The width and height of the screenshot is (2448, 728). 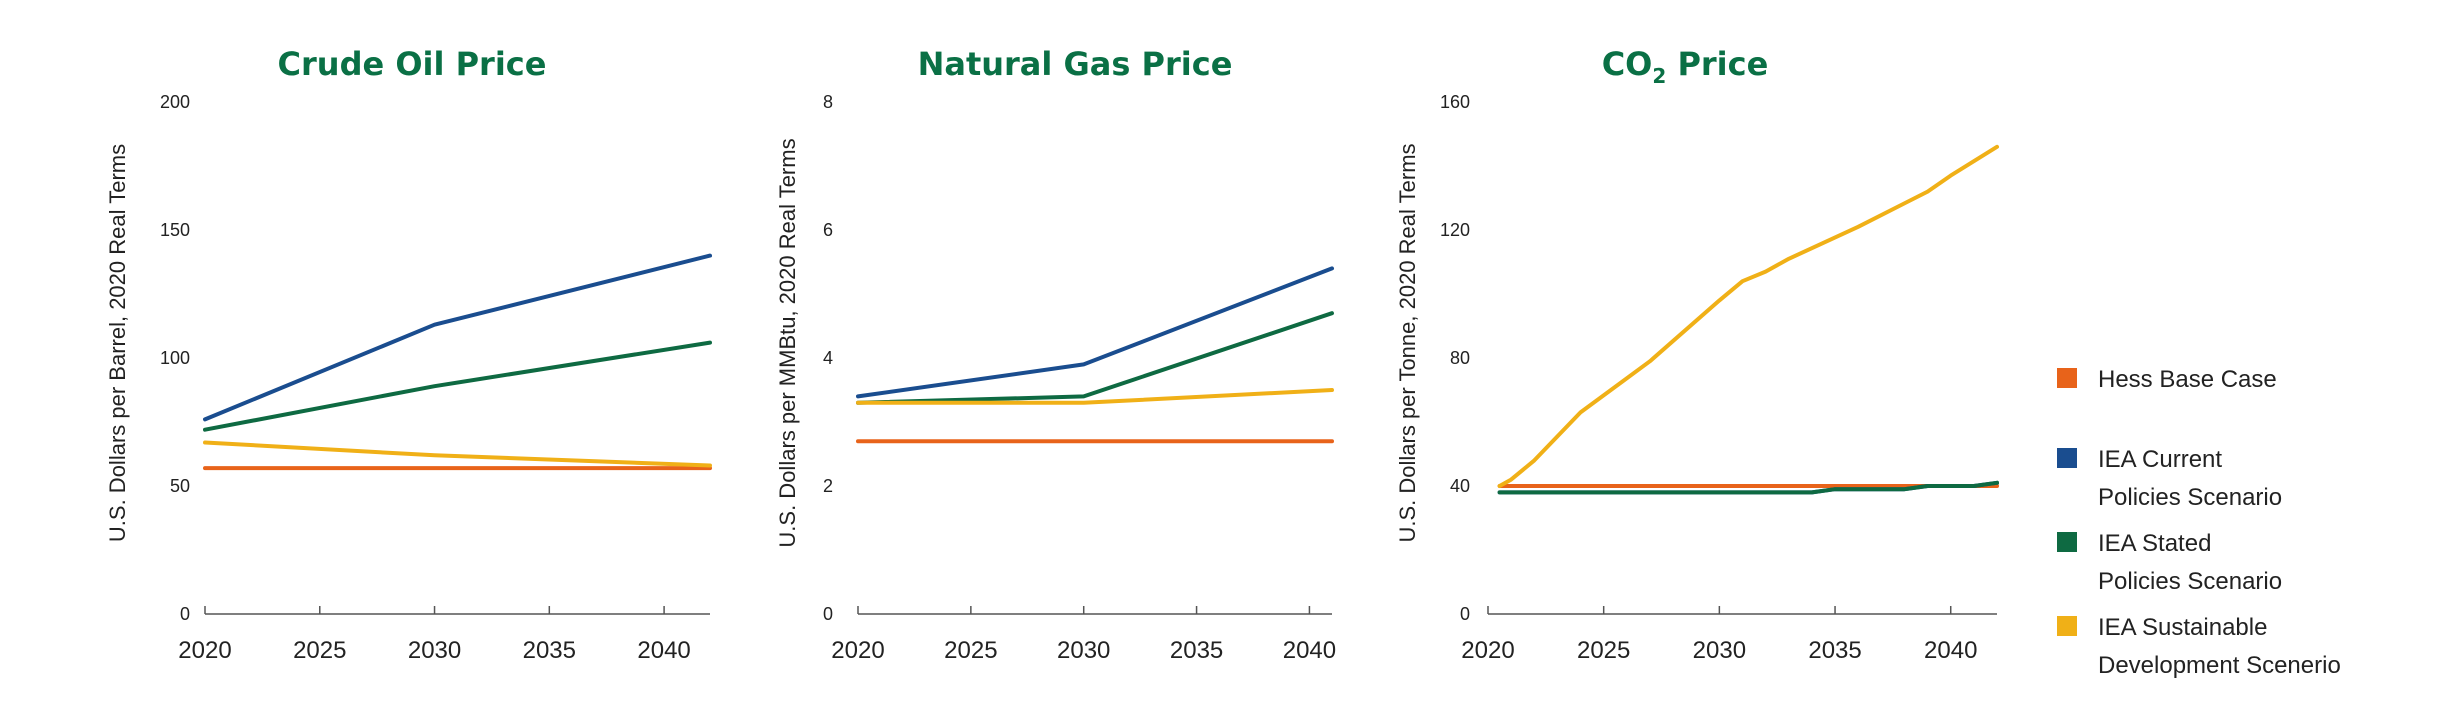 I want to click on y-axis-label: U.S. Dollars per Barrel, 2020 Real Terms, so click(x=117, y=343).